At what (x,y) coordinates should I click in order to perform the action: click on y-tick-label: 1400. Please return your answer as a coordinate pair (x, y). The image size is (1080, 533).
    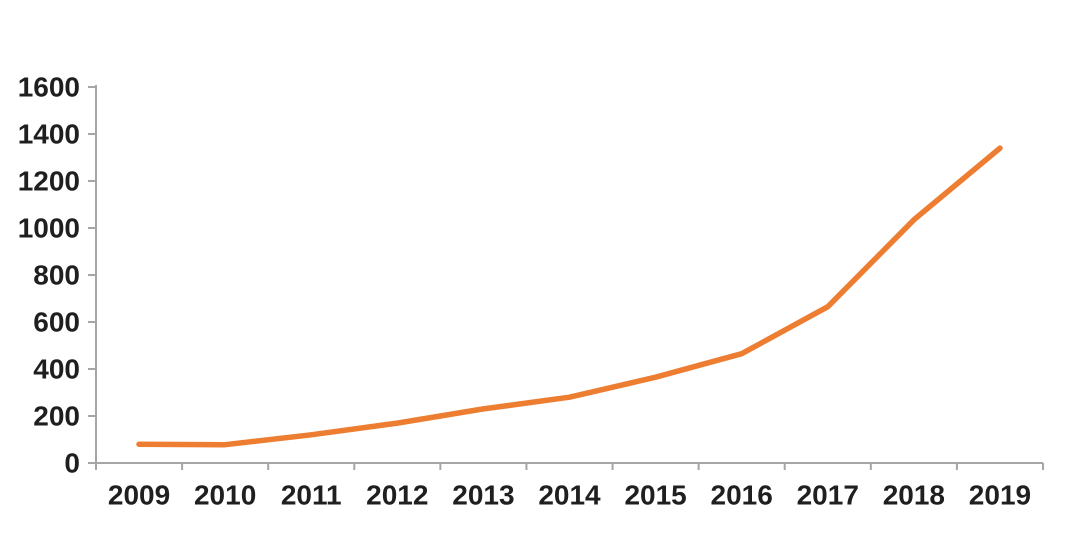
    Looking at the image, I should click on (49, 134).